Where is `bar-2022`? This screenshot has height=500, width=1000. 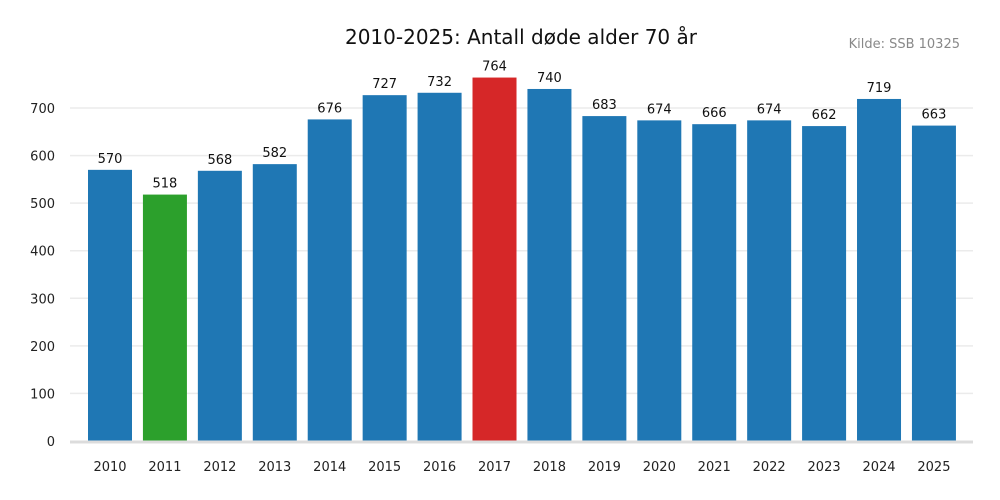 bar-2022 is located at coordinates (769, 281).